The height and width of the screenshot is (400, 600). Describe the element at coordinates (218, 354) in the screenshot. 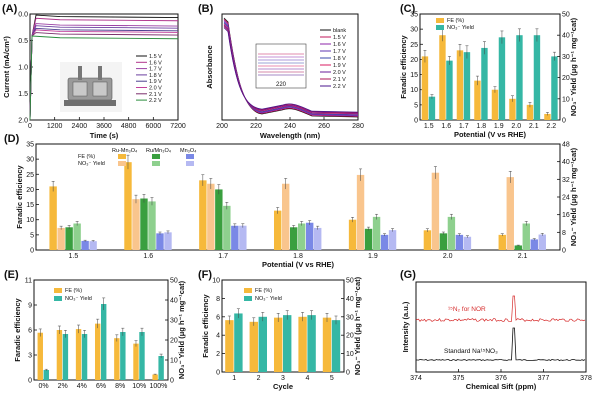

I see `y-left-tick-label: 2` at that location.